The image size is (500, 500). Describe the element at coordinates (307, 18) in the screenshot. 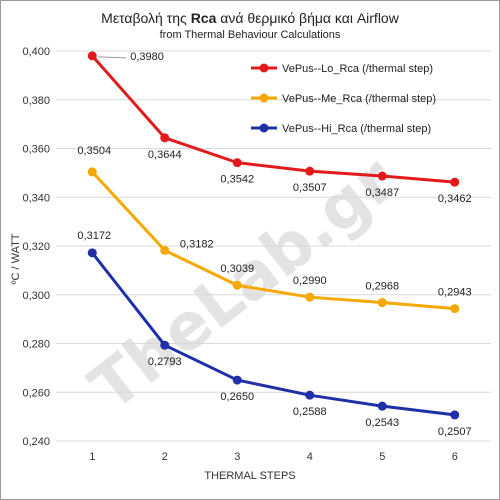

I see `title-suffix: ανά θερμικό βήμα και Airflow` at that location.